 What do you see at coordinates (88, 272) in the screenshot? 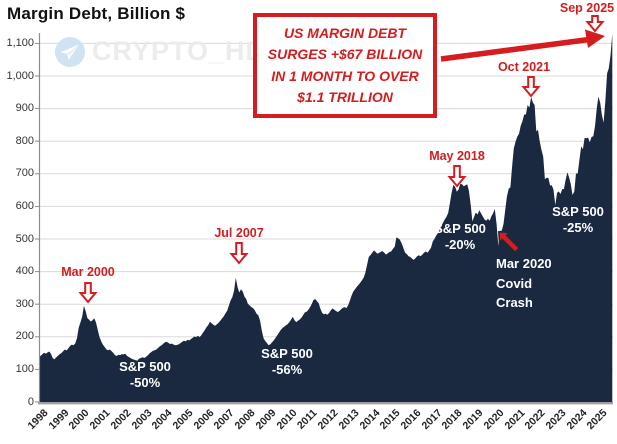
I see `peak-label-mar-2000: Mar 2000` at bounding box center [88, 272].